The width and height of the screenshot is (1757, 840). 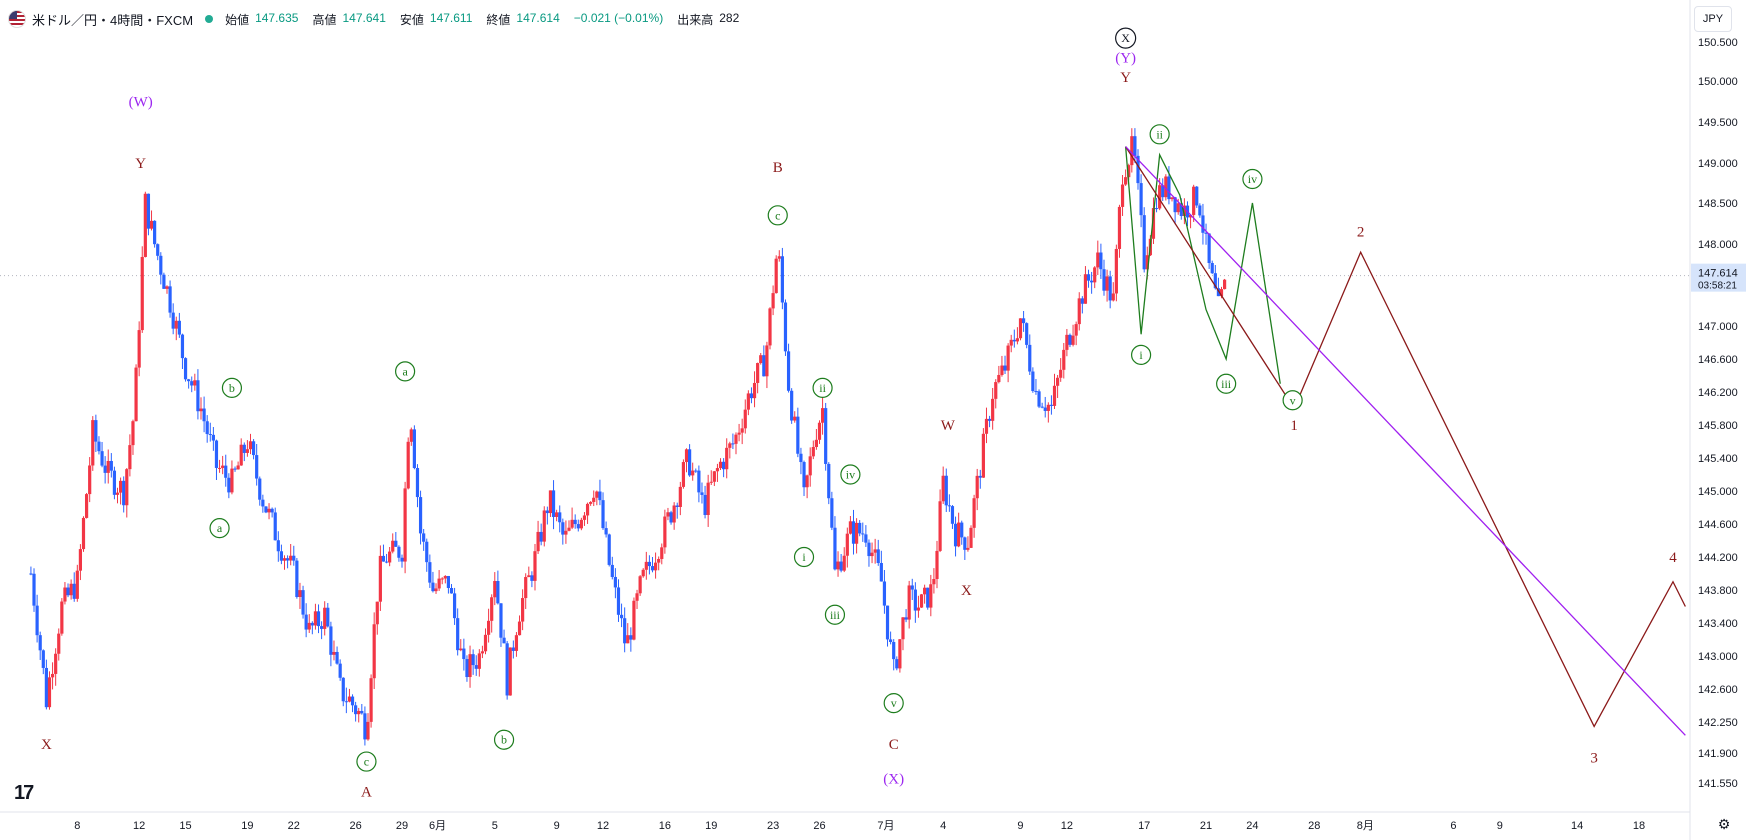 I want to click on wave-label: W, so click(x=948, y=426).